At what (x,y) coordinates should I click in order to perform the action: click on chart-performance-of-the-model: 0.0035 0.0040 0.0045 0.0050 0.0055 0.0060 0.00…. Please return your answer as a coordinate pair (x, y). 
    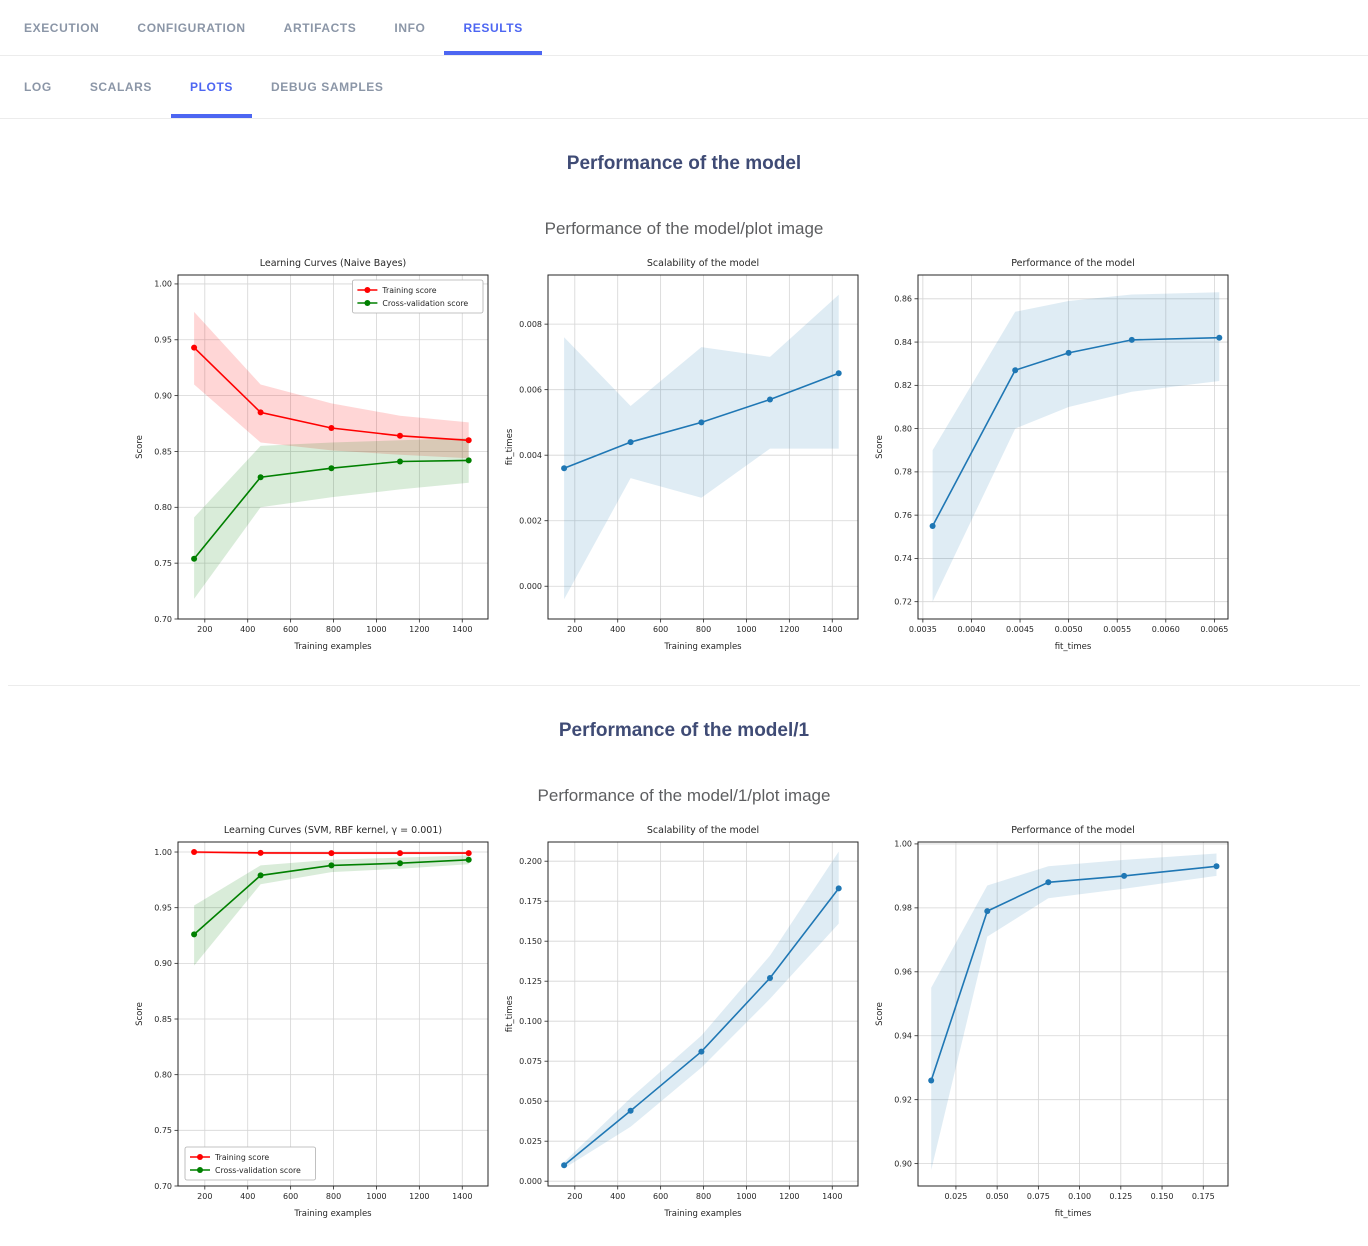
    Looking at the image, I should click on (1054, 455).